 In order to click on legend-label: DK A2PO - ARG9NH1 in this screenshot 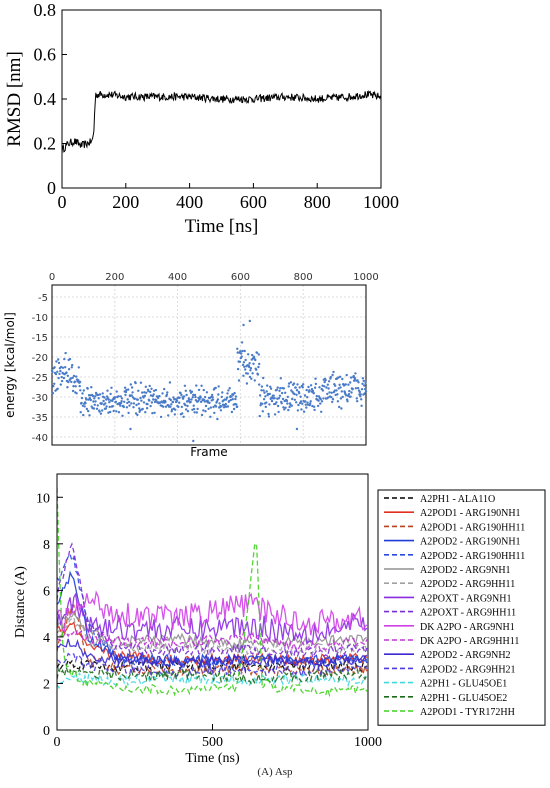, I will do `click(467, 627)`.